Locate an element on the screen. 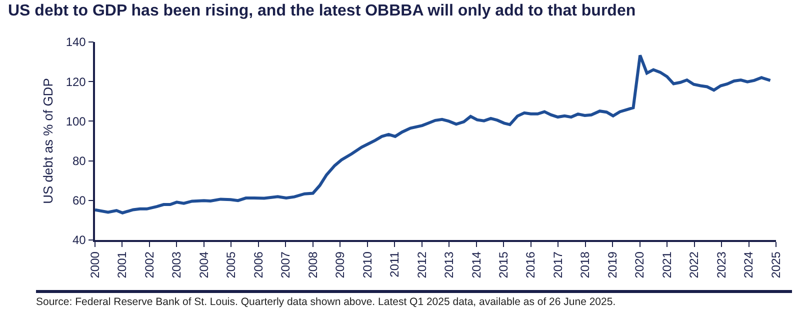  x-tick-label: 2004 is located at coordinates (203, 264).